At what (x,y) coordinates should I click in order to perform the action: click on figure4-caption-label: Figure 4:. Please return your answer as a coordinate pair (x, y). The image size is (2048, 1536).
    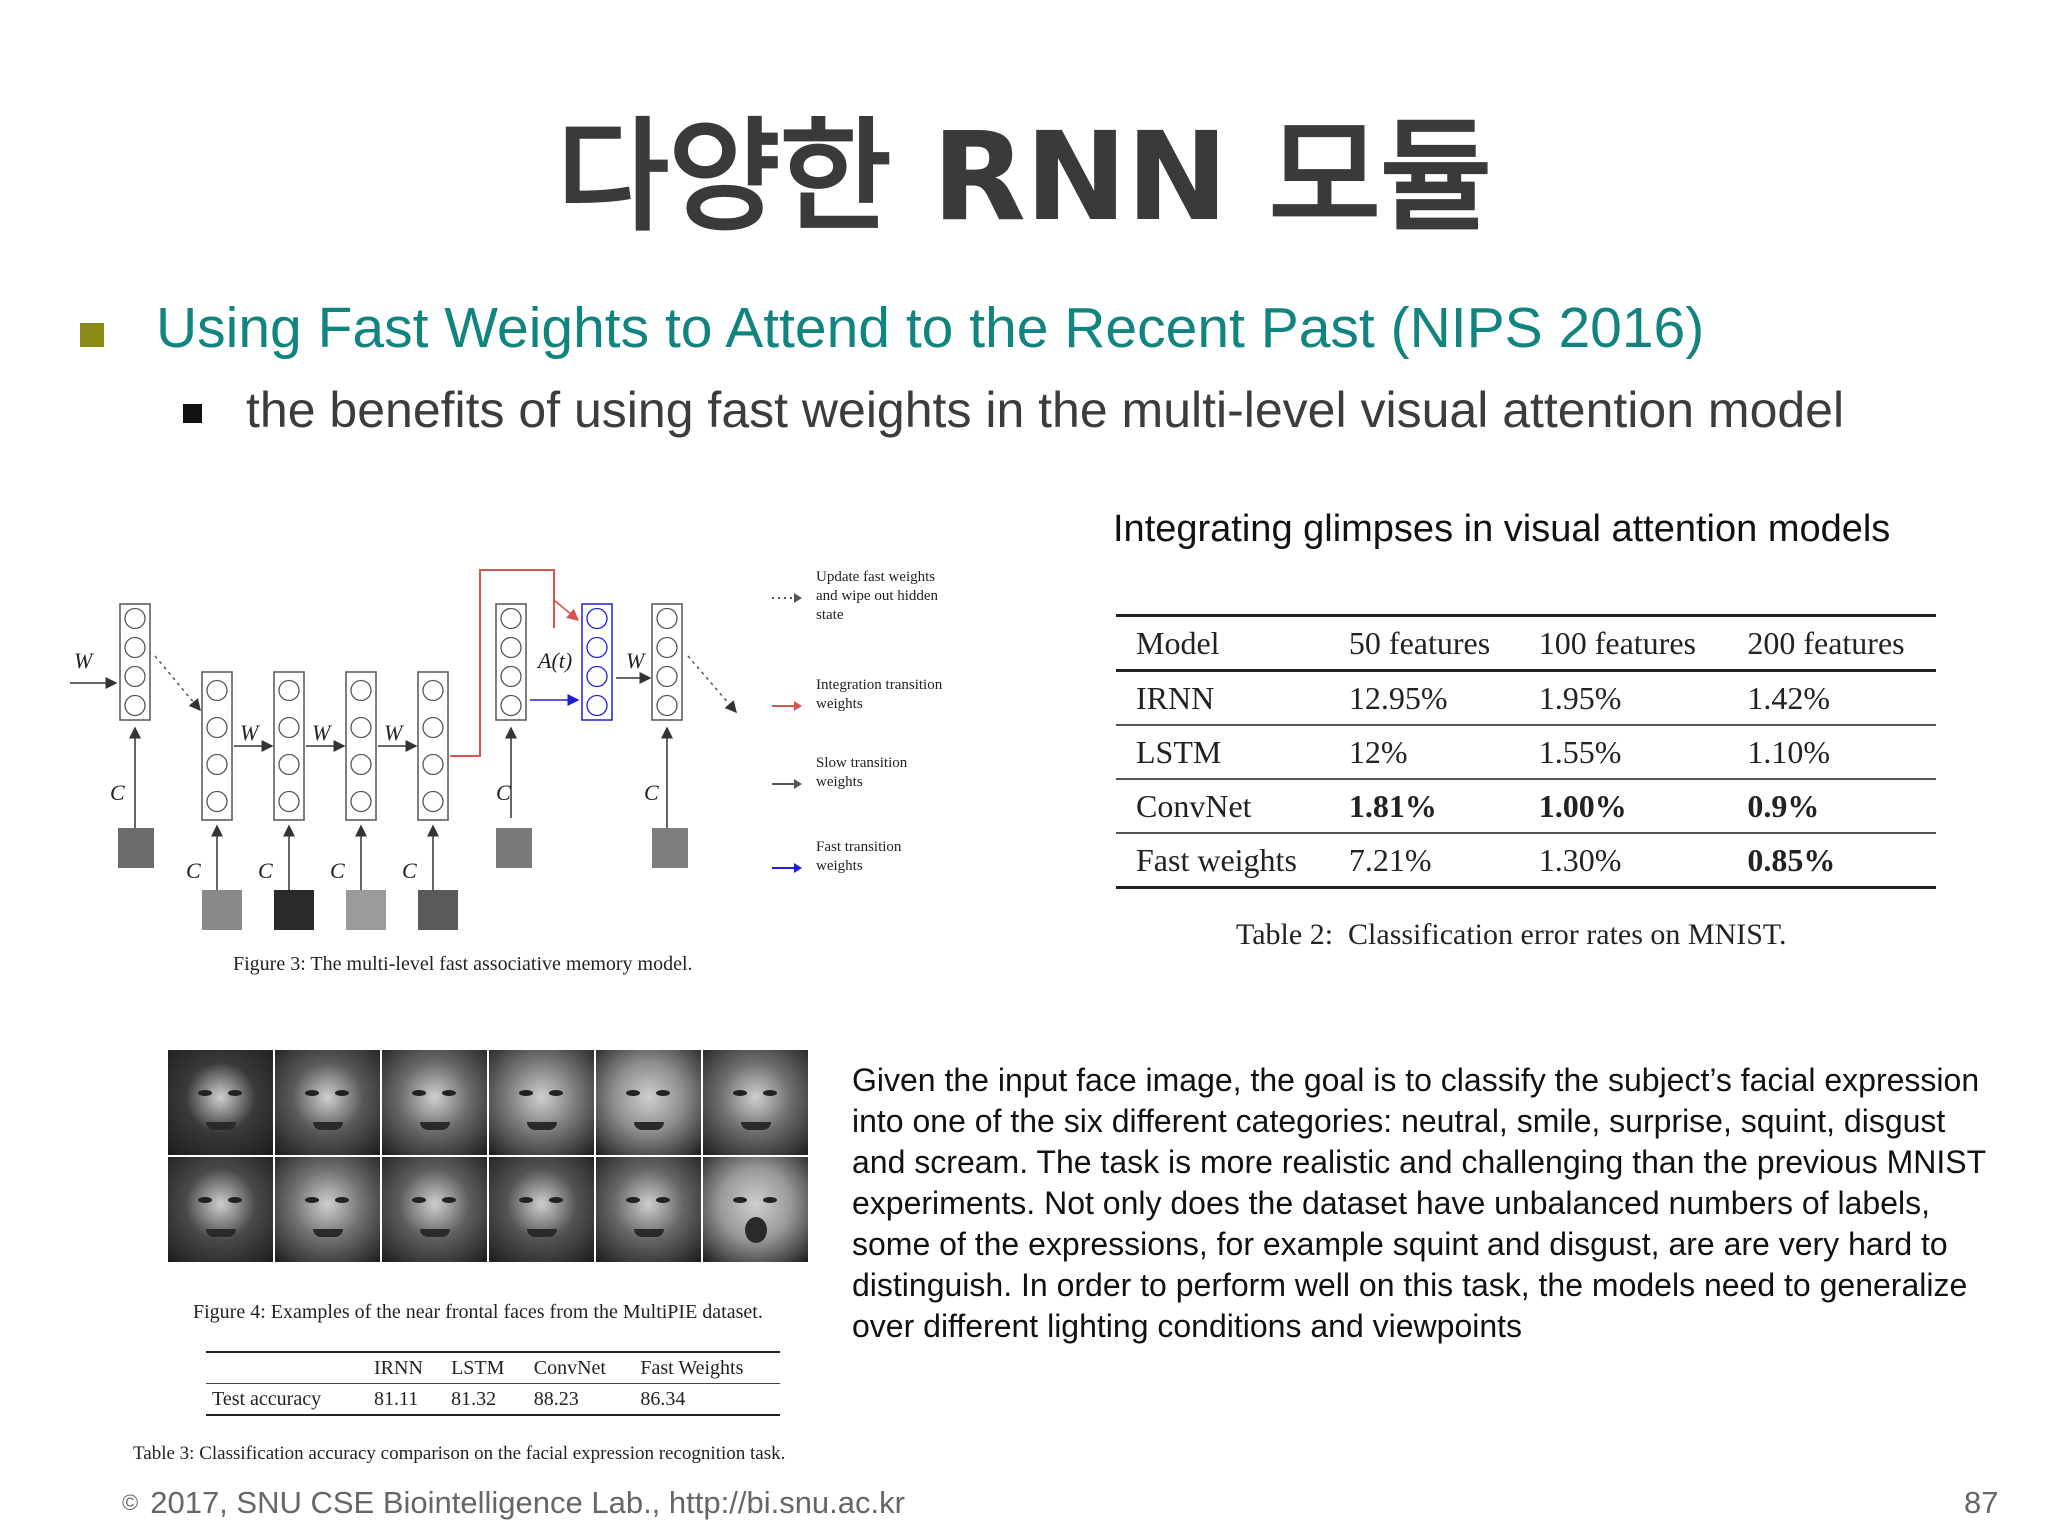
    Looking at the image, I should click on (229, 1312).